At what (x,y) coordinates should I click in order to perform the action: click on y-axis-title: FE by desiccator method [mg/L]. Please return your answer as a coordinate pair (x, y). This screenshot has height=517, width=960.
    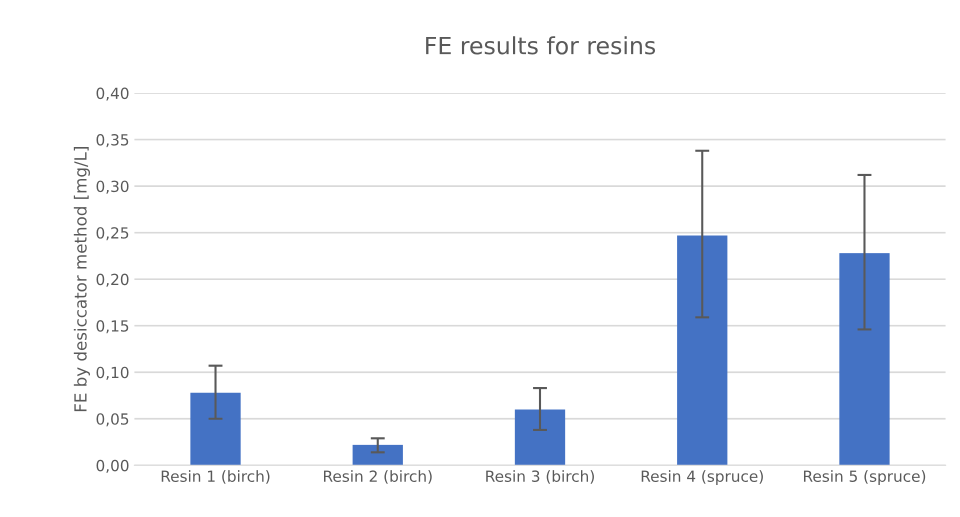
    Looking at the image, I should click on (82, 279).